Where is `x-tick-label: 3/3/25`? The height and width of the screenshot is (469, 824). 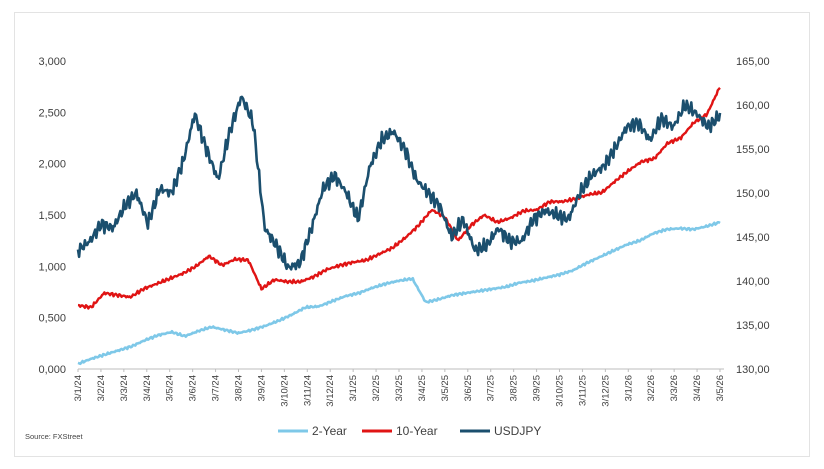 x-tick-label: 3/3/25 is located at coordinates (399, 388).